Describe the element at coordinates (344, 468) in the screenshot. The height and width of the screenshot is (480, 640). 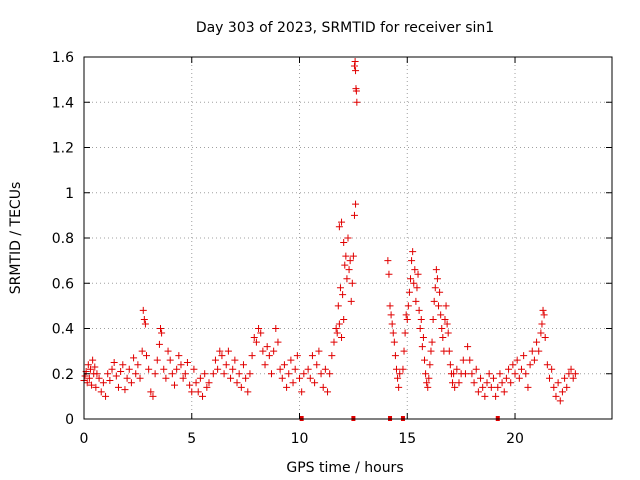
I see `x-axis-label: GPS time / hours` at that location.